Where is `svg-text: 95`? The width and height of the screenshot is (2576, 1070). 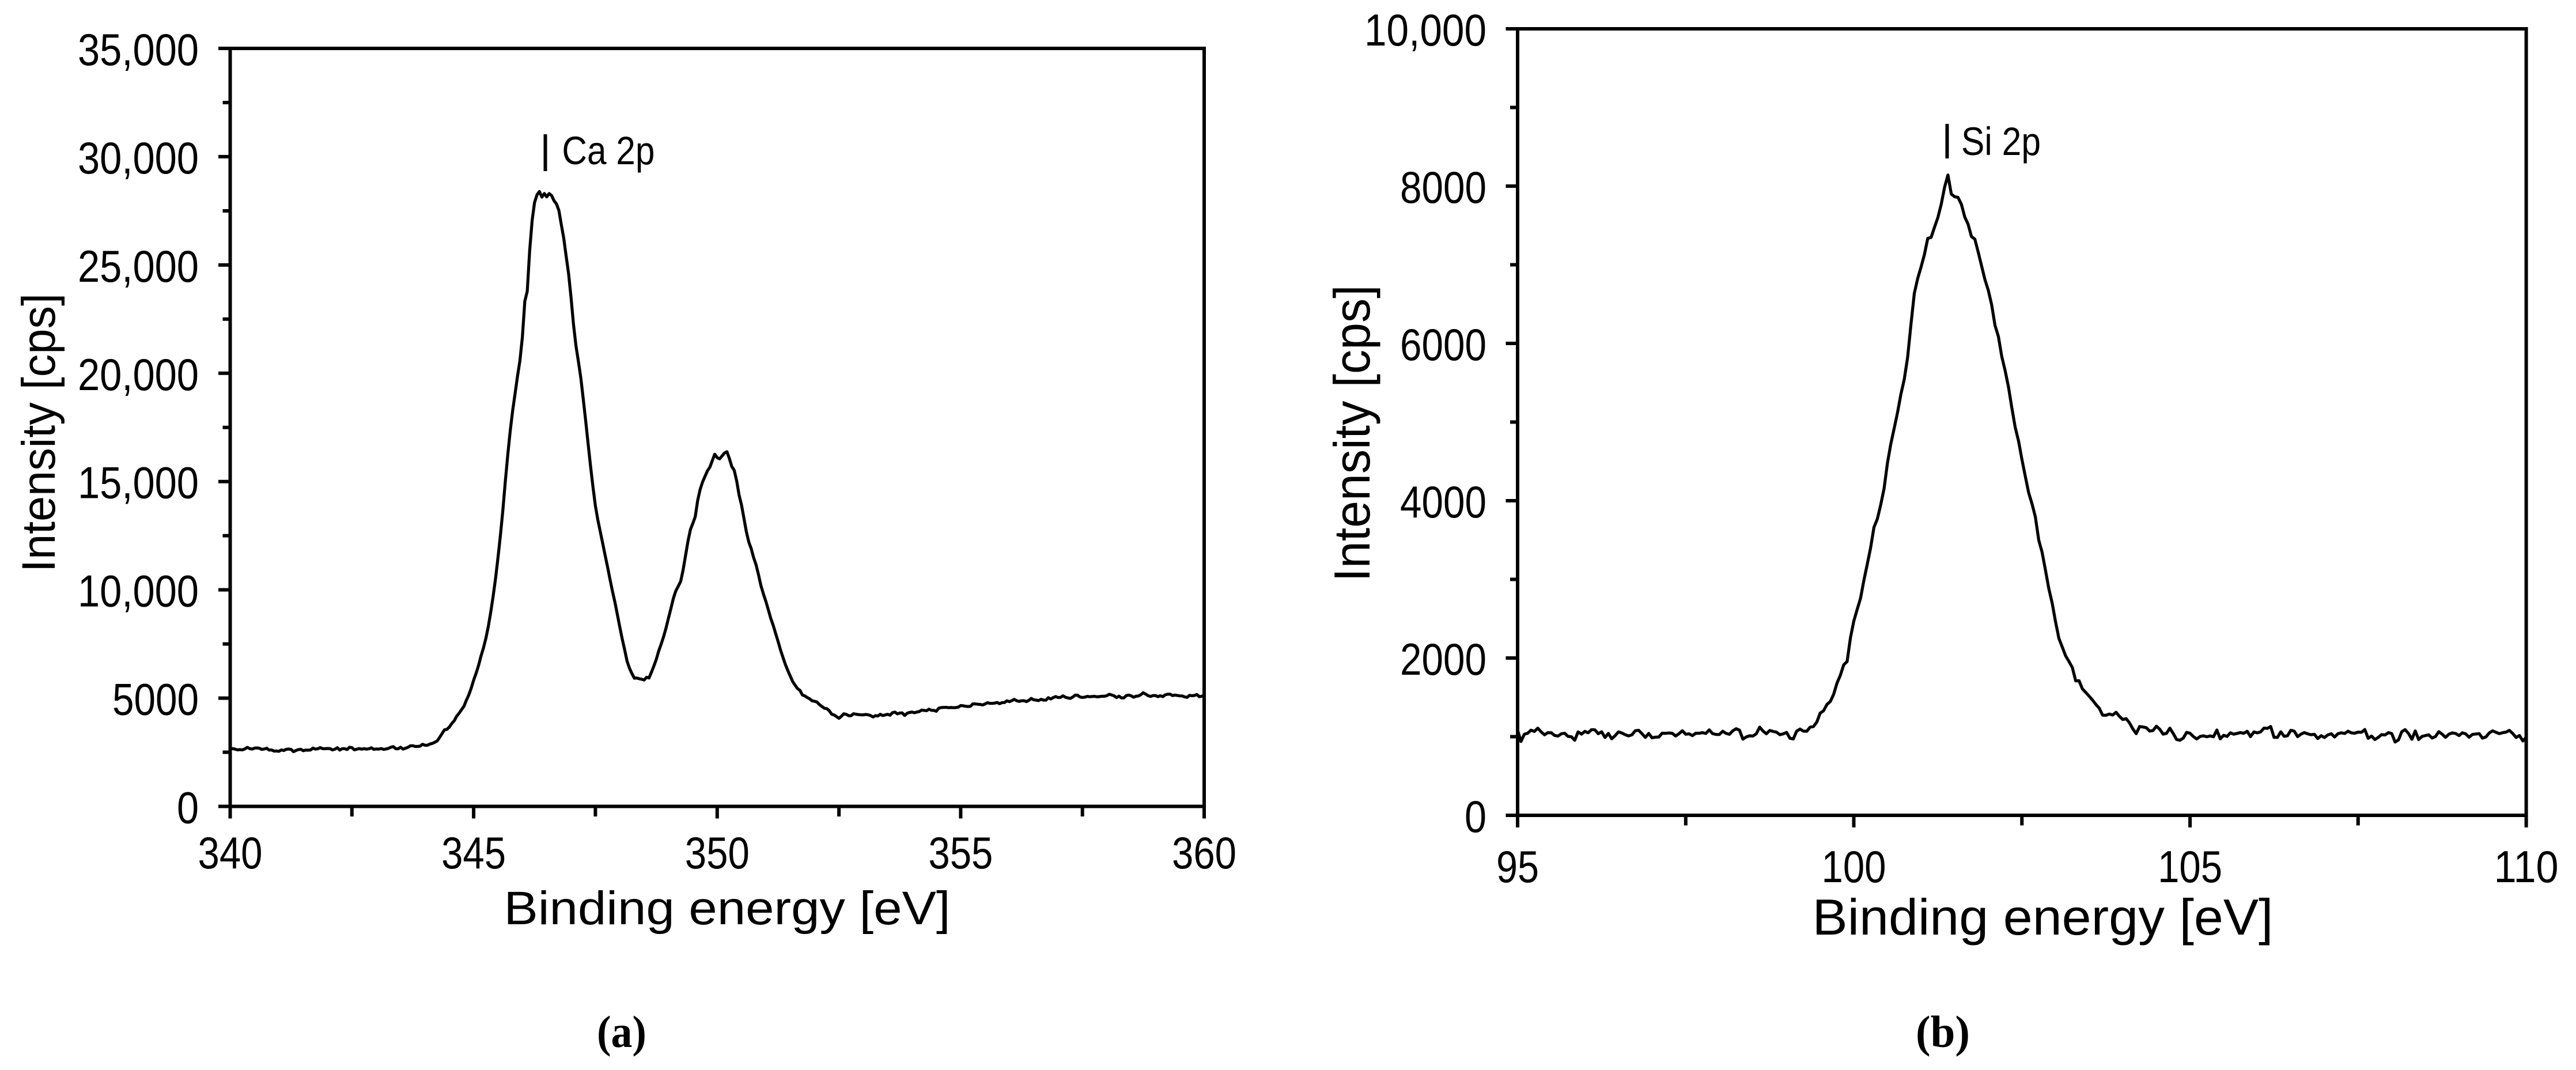
svg-text: 95 is located at coordinates (1517, 867).